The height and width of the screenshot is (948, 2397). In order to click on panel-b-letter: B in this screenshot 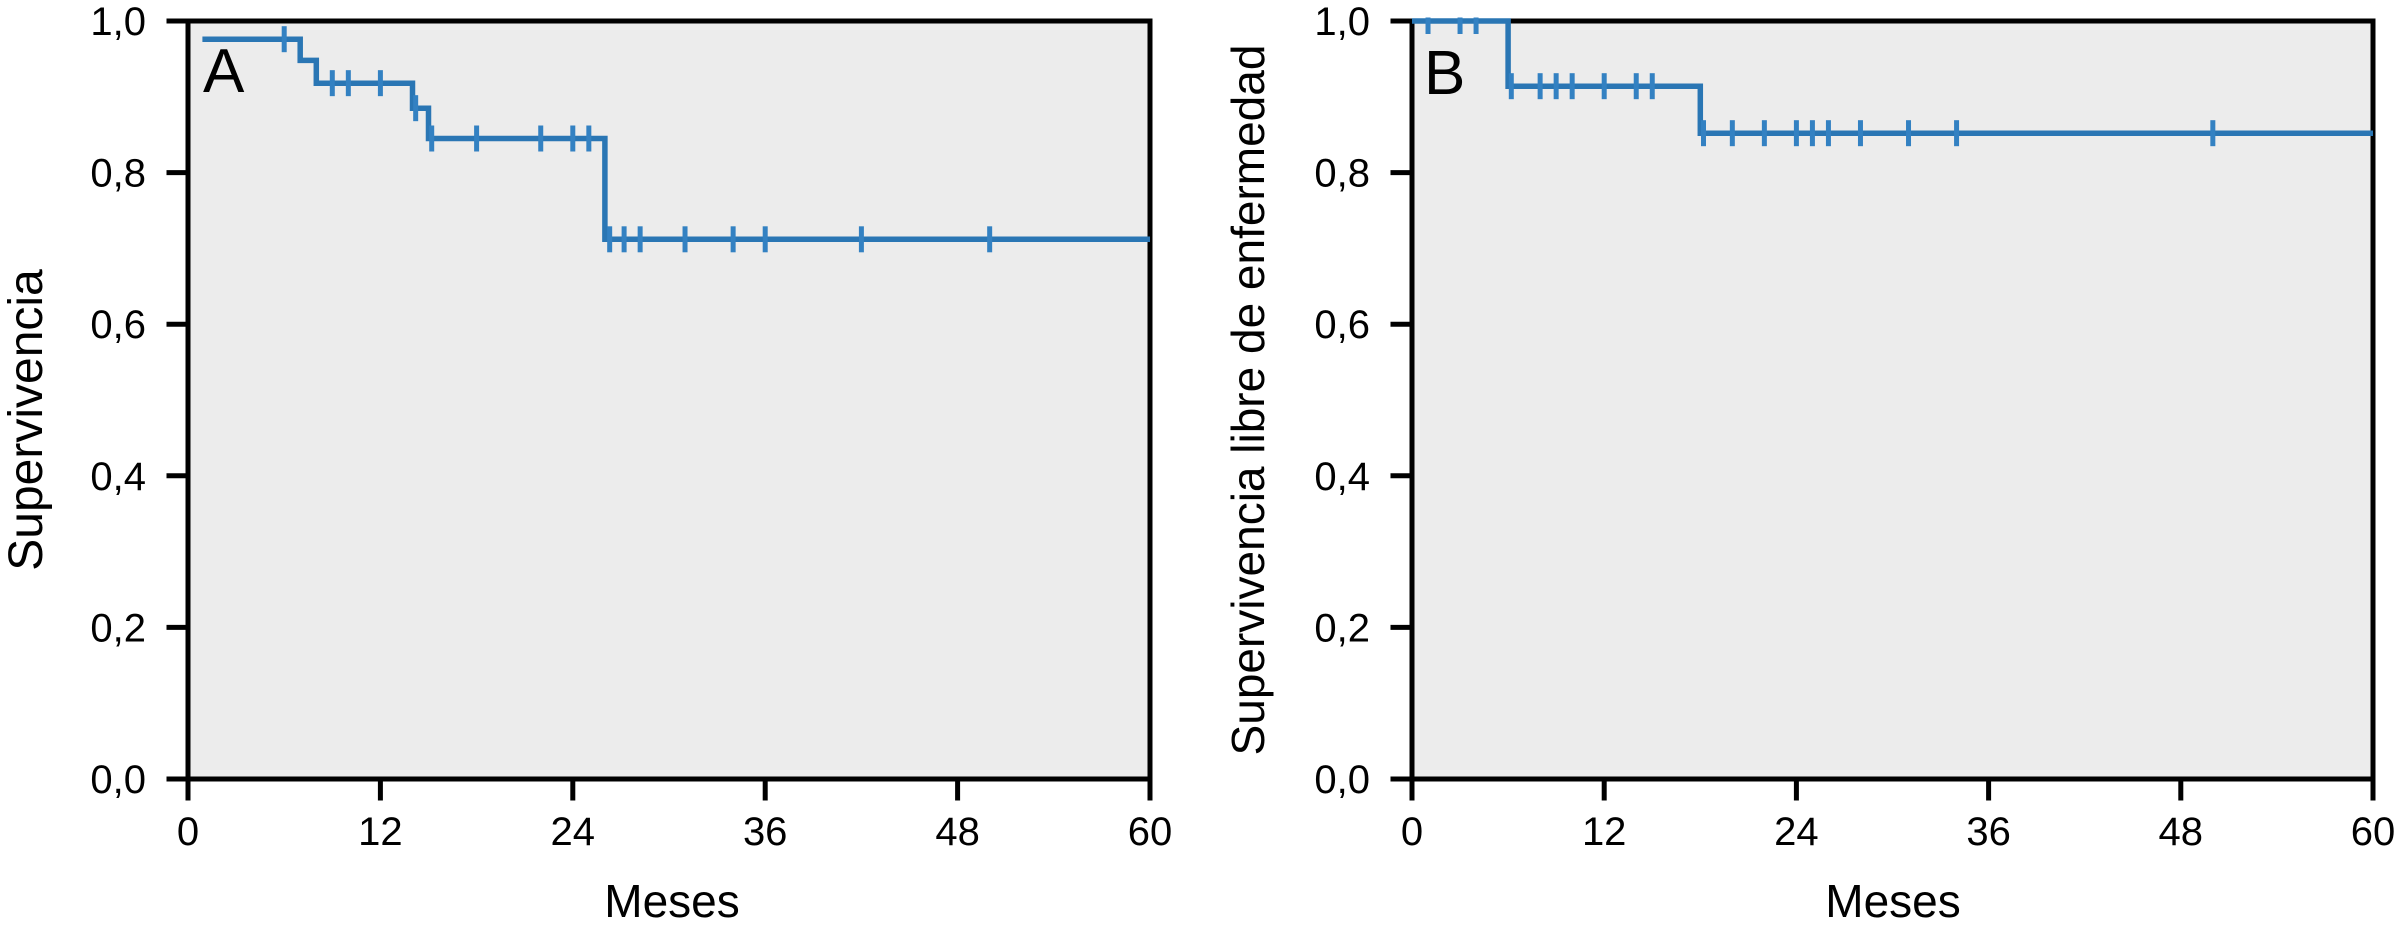, I will do `click(1445, 73)`.